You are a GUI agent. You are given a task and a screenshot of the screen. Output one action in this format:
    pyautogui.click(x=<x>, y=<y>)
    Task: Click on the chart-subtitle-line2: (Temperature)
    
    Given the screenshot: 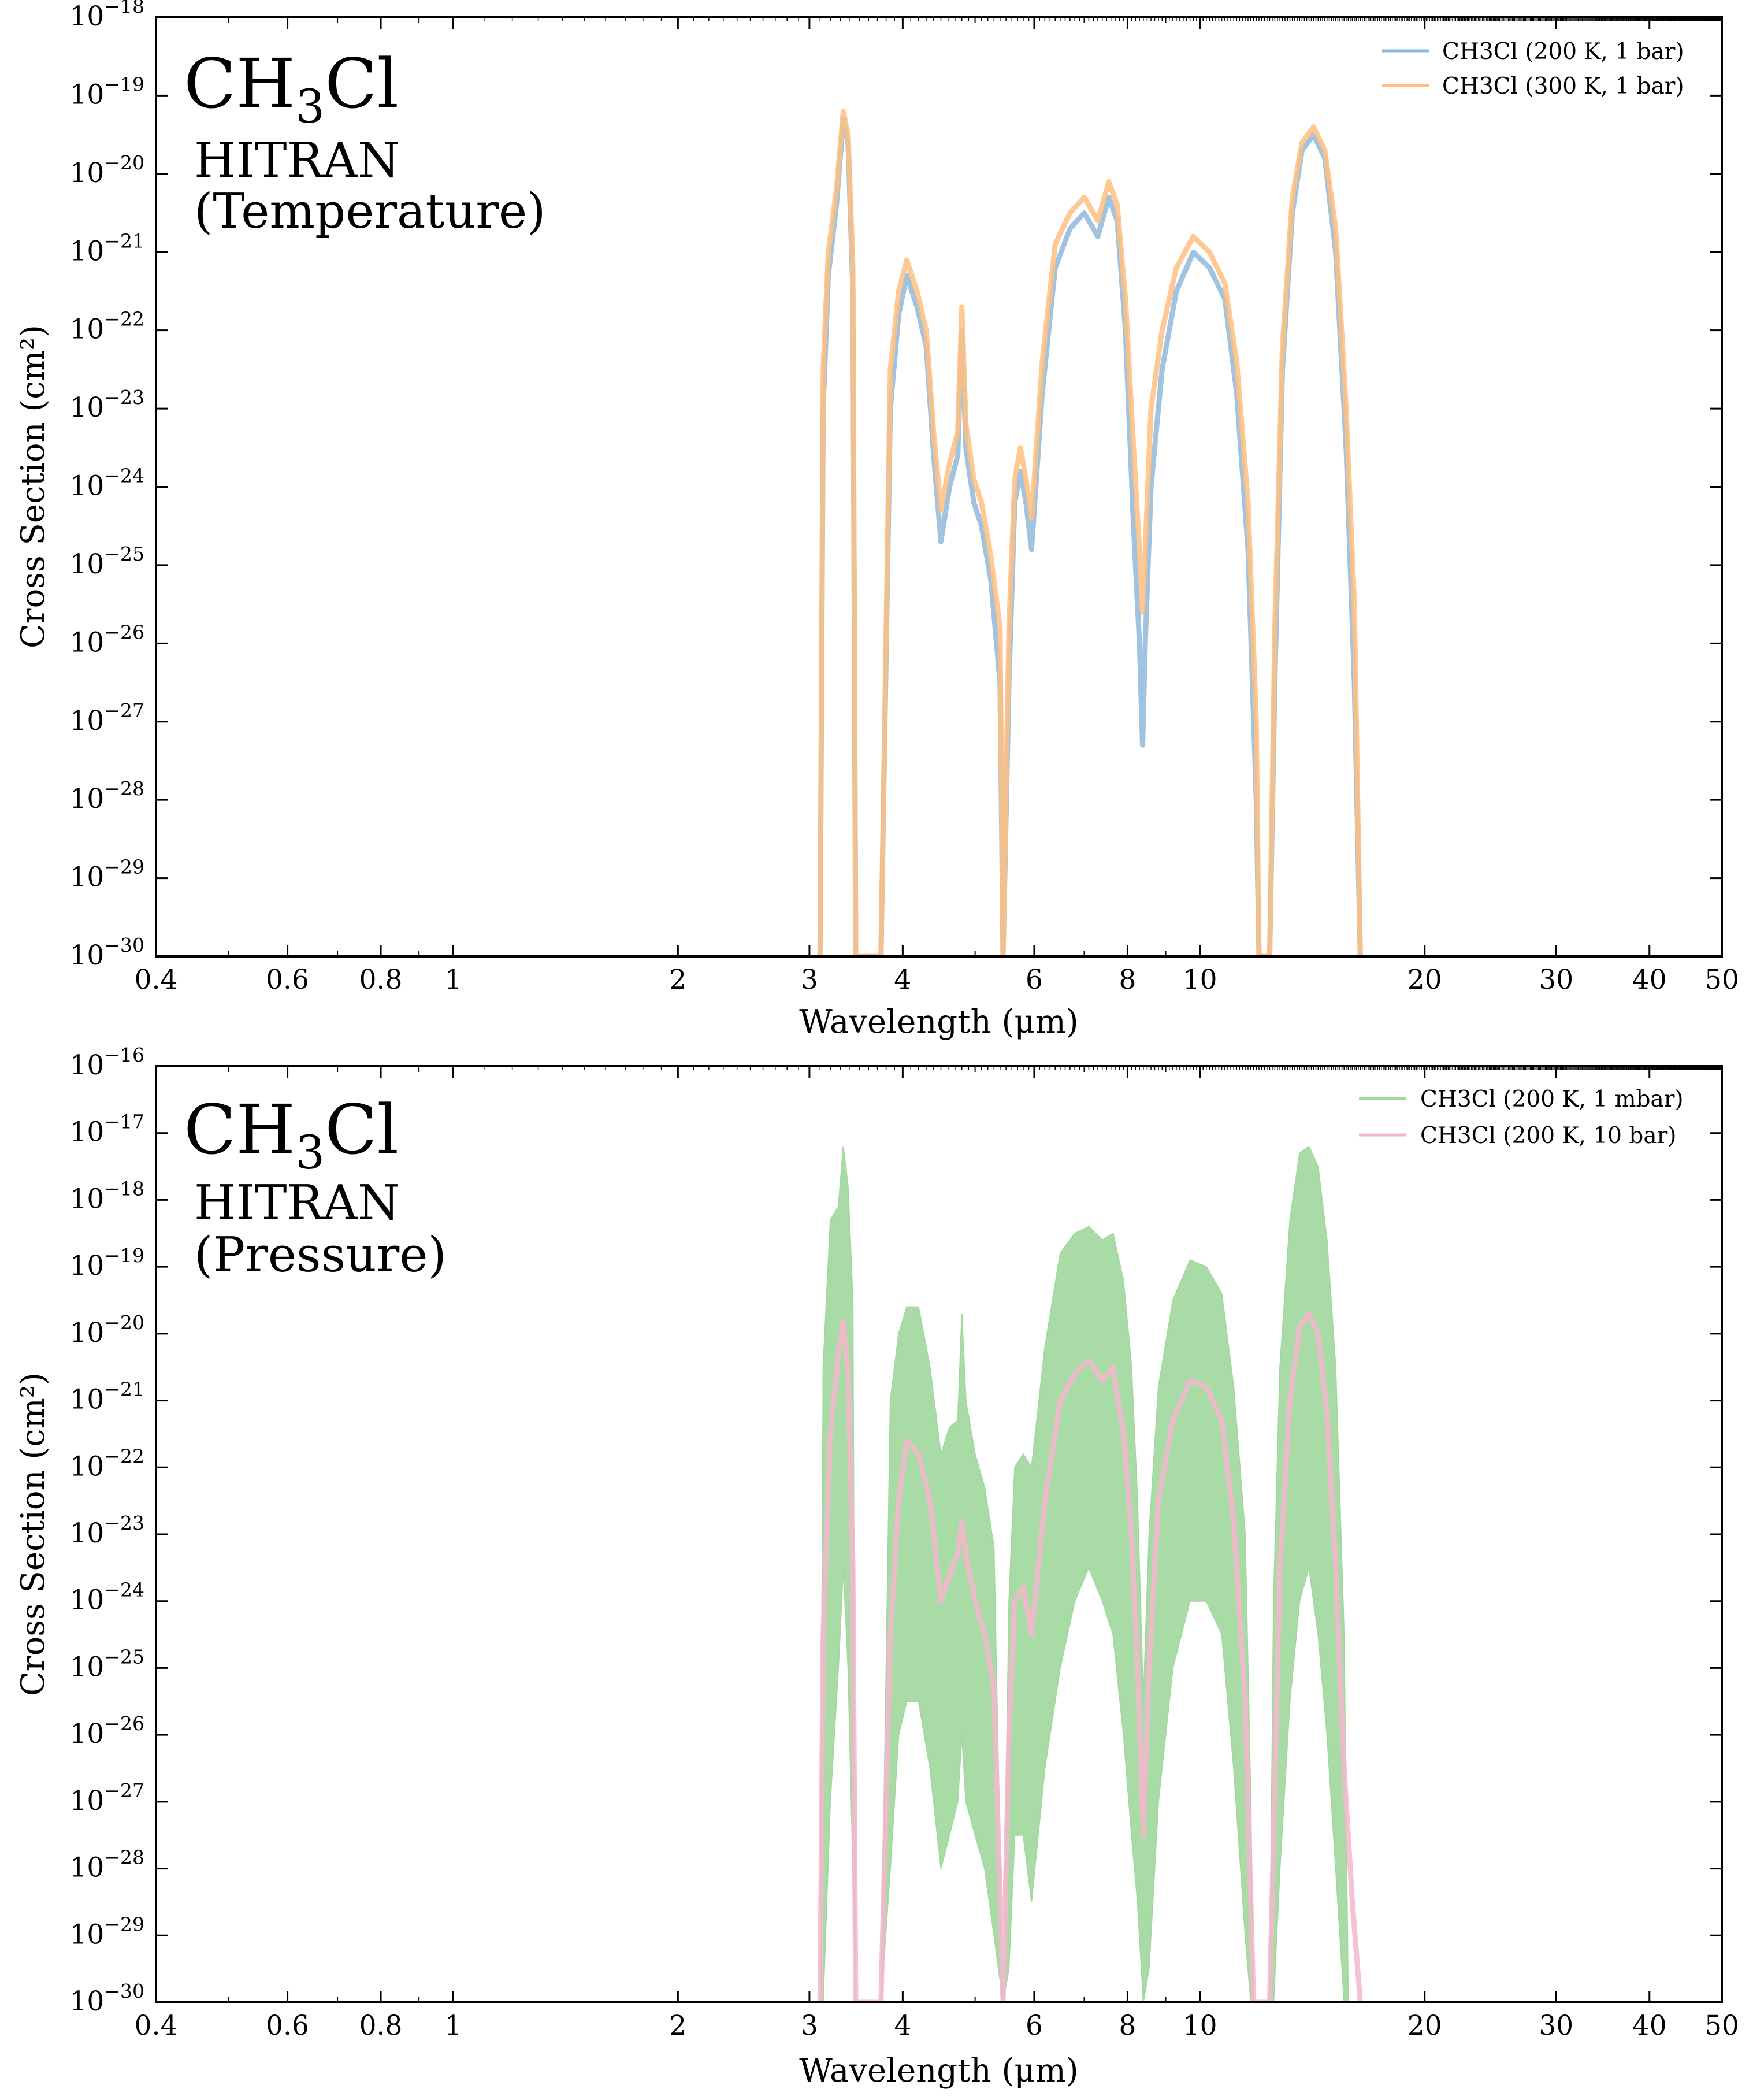 What is the action you would take?
    pyautogui.click(x=370, y=211)
    